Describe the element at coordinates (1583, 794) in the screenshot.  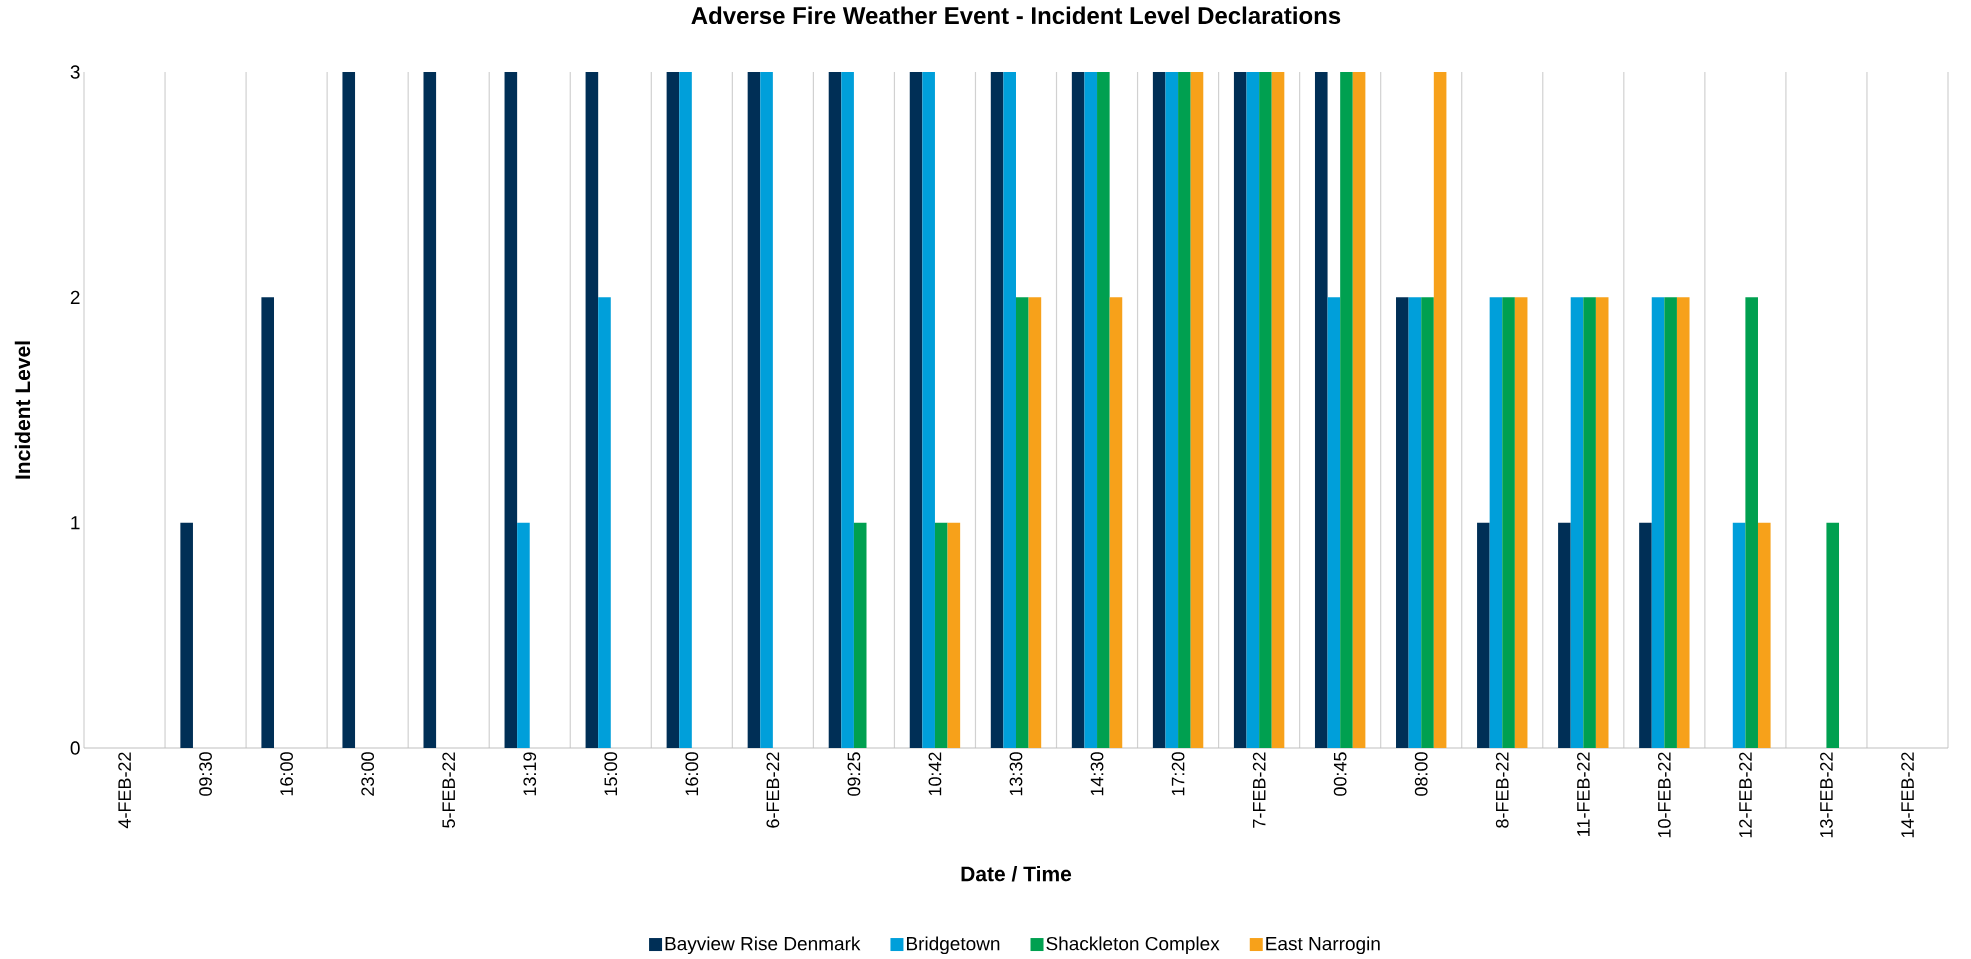
I see `x-tick-label: 11-FEB-22` at that location.